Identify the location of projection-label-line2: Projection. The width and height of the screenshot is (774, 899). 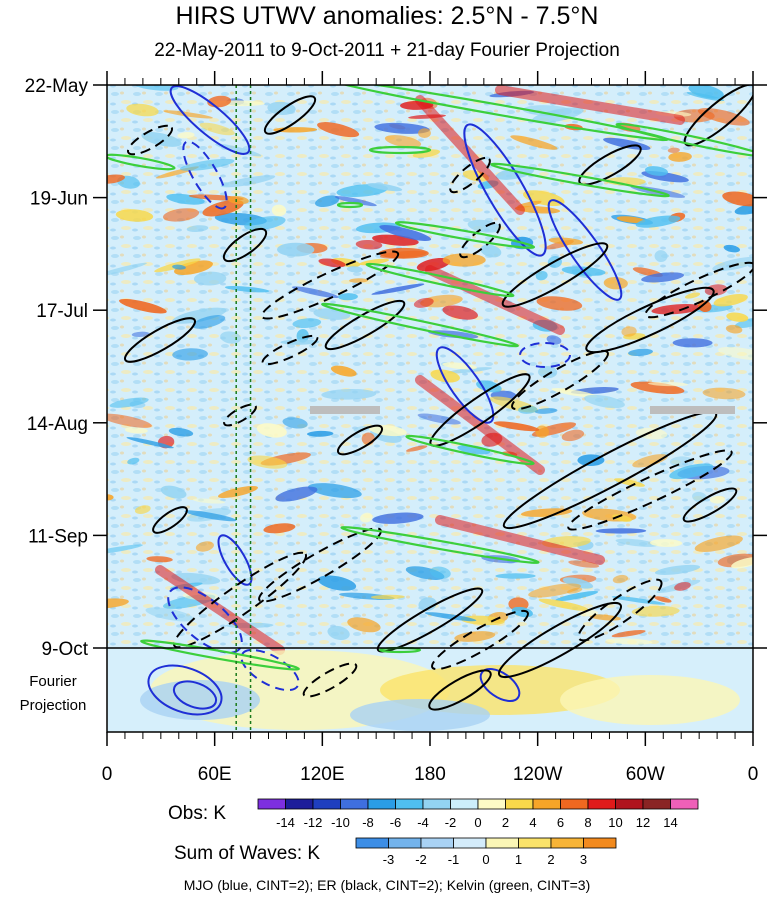
(53, 705).